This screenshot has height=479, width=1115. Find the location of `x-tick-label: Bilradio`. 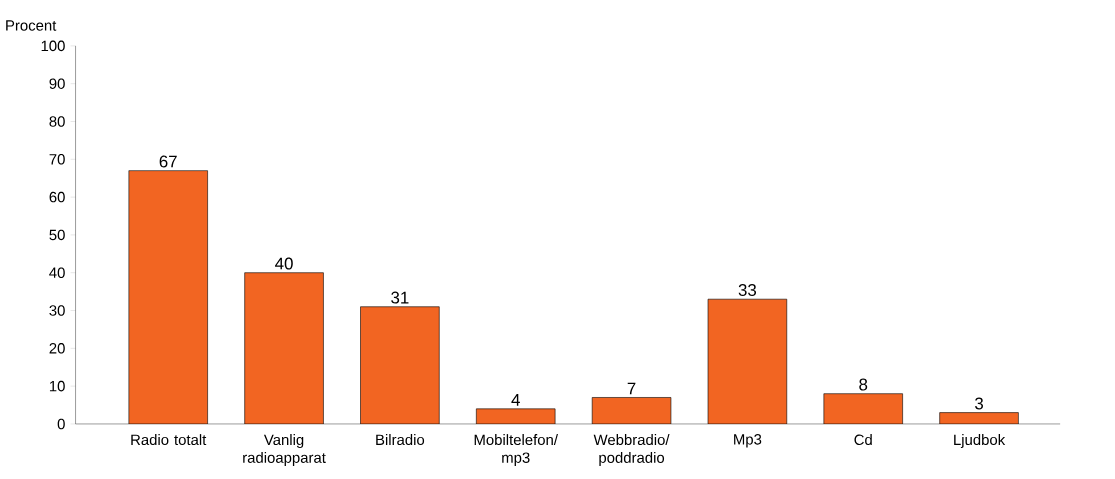

x-tick-label: Bilradio is located at coordinates (400, 440).